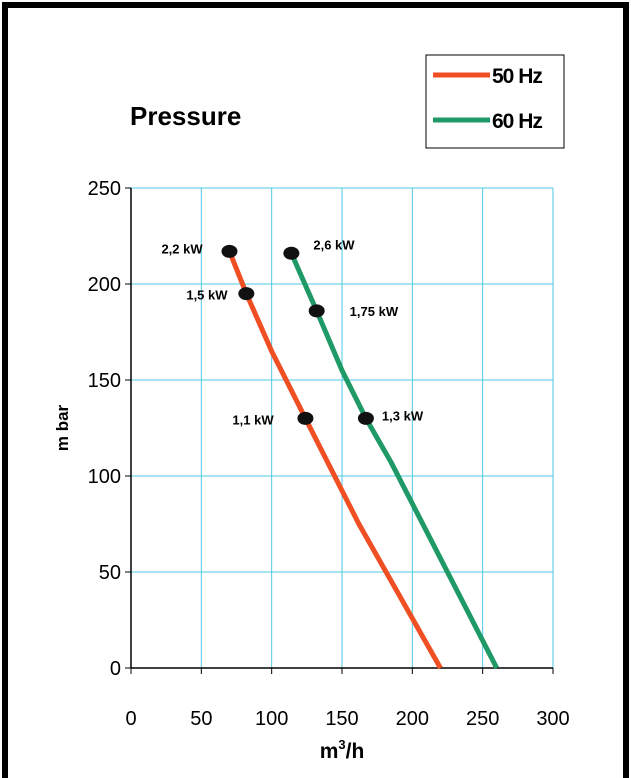 This screenshot has width=631, height=778. I want to click on chart-title: Pressure, so click(185, 116).